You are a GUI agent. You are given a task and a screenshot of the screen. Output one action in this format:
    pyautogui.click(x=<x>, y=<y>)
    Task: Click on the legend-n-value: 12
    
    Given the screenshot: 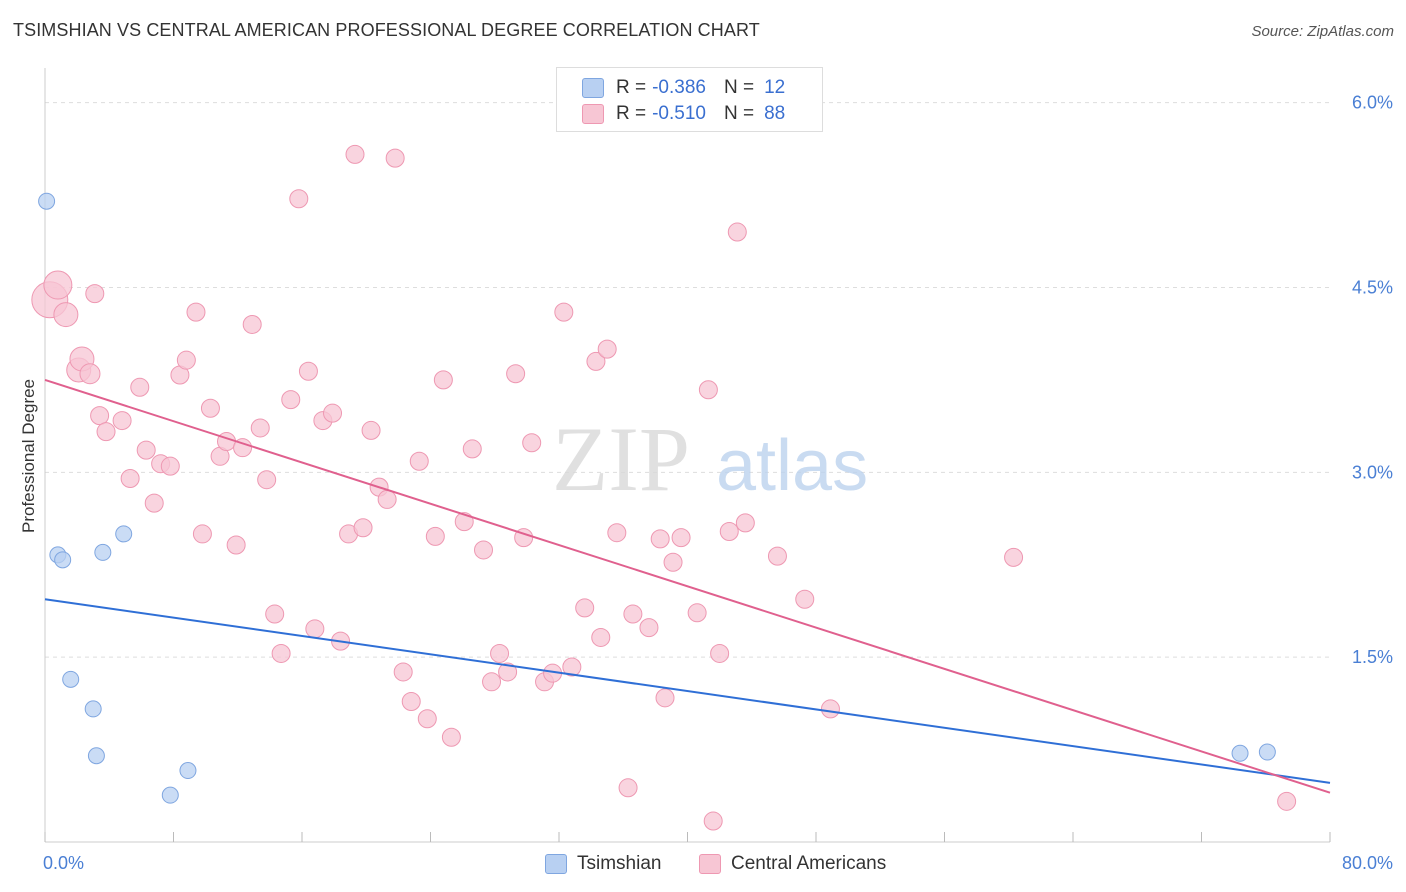 What is the action you would take?
    pyautogui.click(x=775, y=87)
    